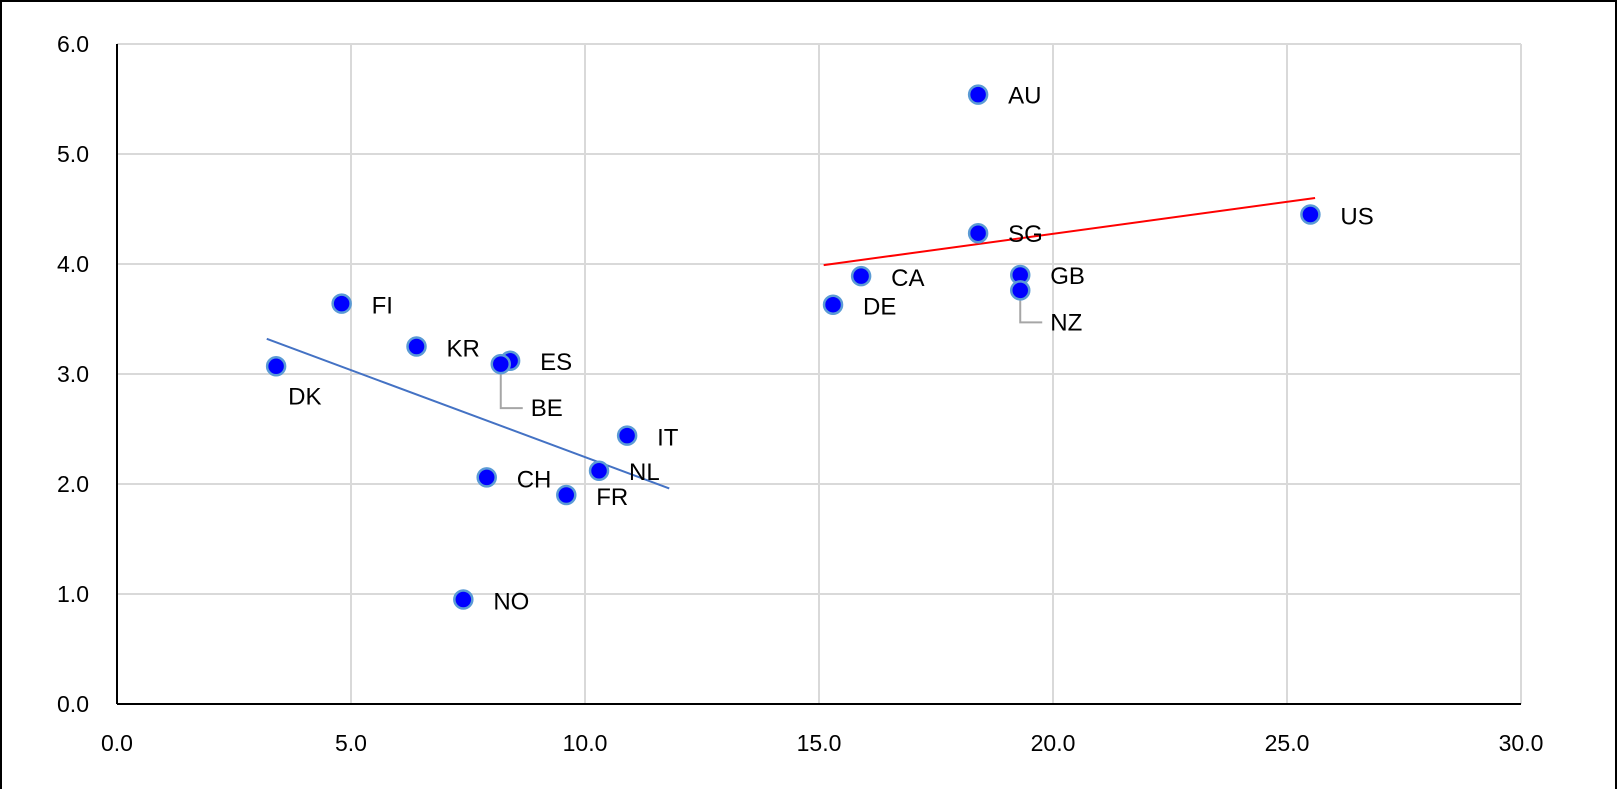 This screenshot has width=1617, height=796. I want to click on point-label: CA, so click(907, 278).